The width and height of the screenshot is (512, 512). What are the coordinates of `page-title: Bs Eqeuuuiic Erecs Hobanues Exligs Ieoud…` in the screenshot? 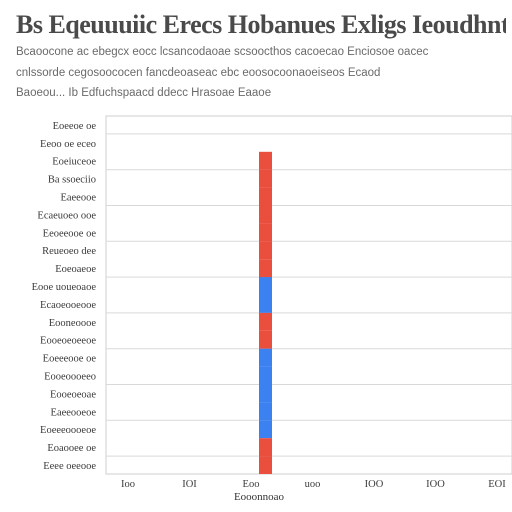 It's located at (261, 24).